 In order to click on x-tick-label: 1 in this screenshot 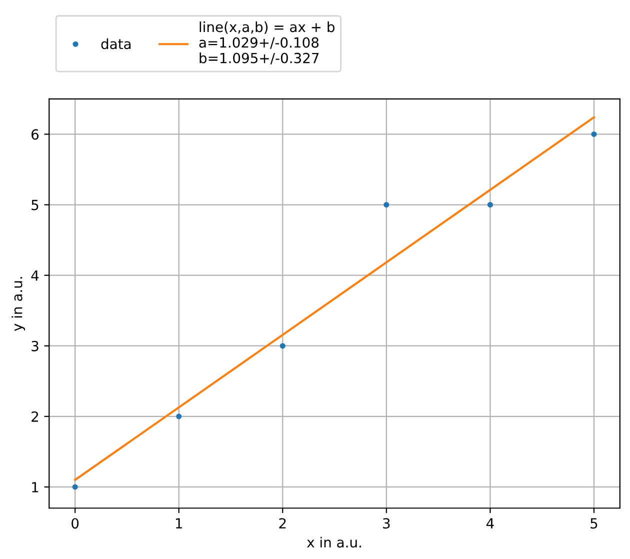, I will do `click(179, 523)`.